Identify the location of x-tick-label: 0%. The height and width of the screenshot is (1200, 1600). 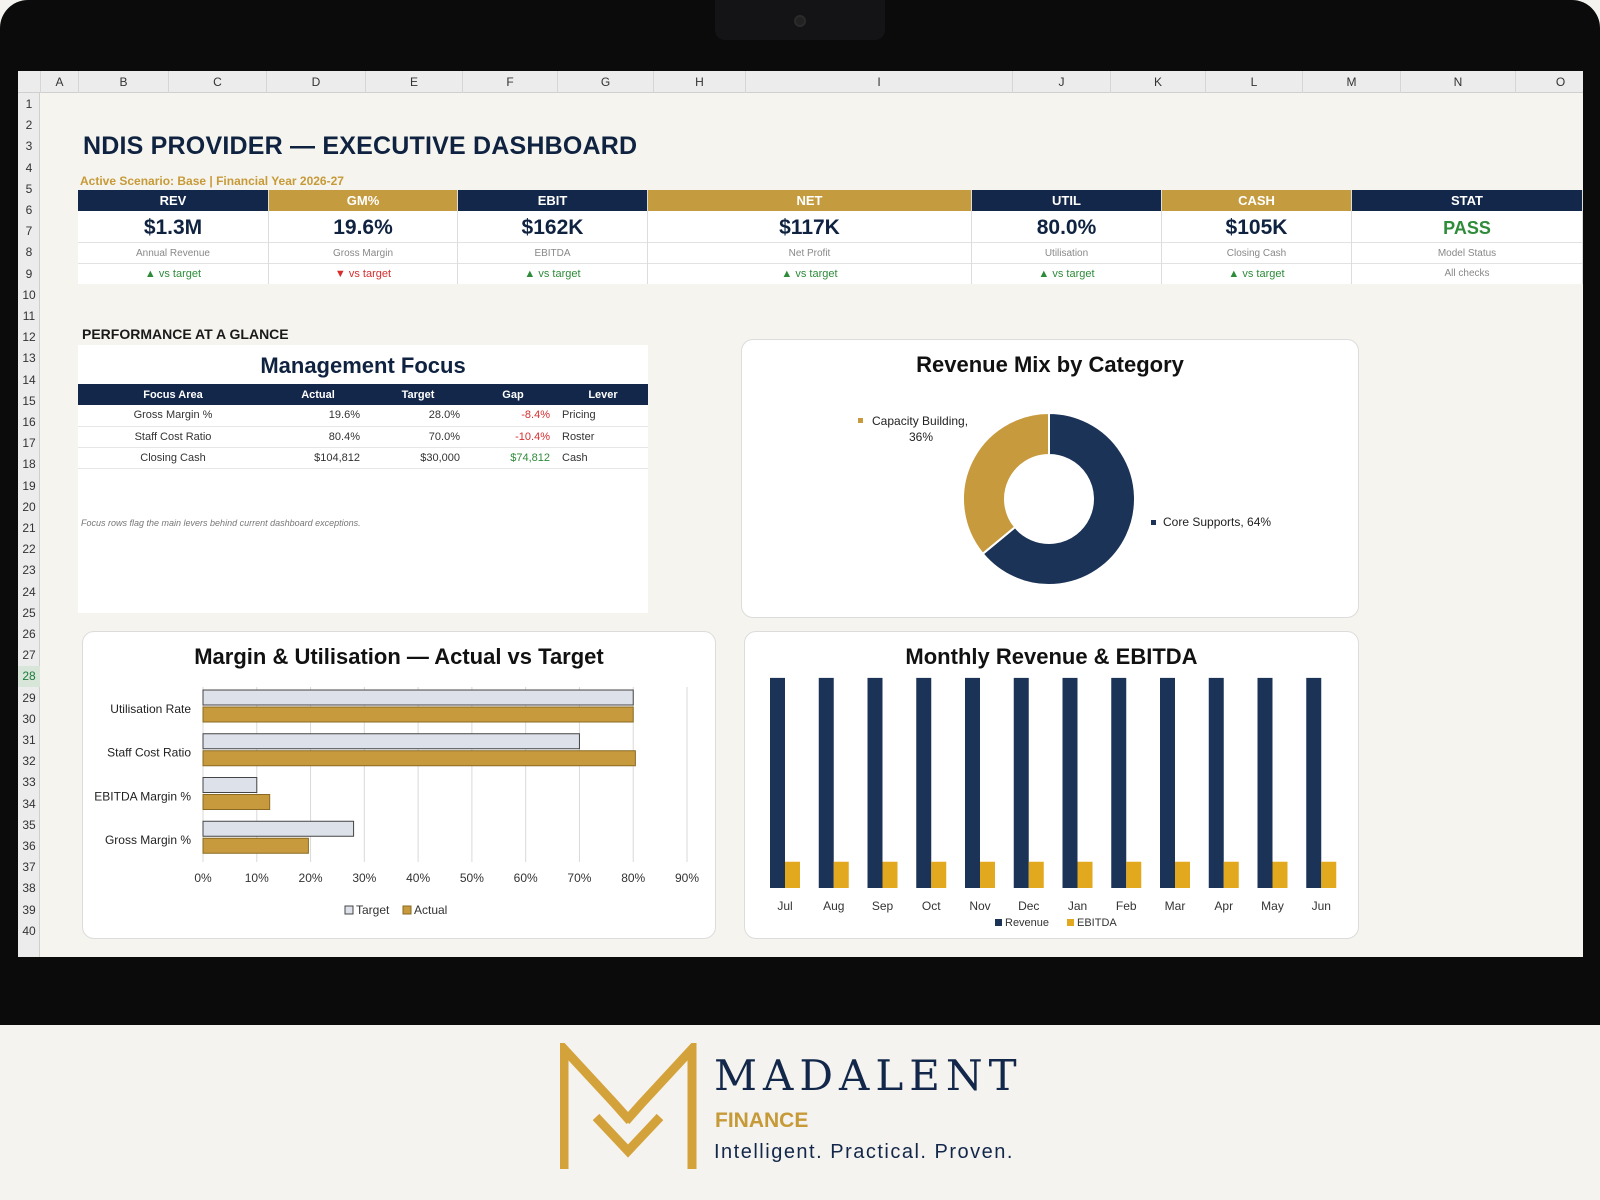
(203, 878).